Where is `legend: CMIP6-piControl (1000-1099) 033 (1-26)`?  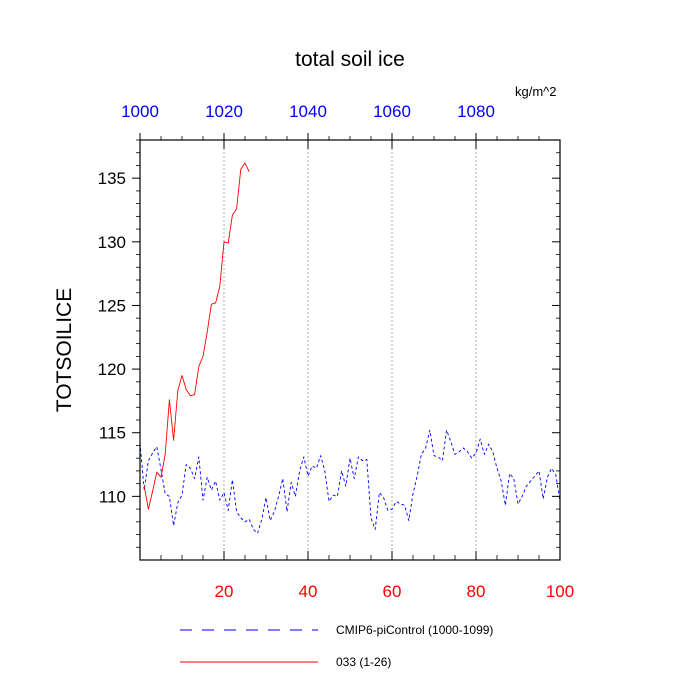 legend: CMIP6-piControl (1000-1099) 033 (1-26) is located at coordinates (336, 646).